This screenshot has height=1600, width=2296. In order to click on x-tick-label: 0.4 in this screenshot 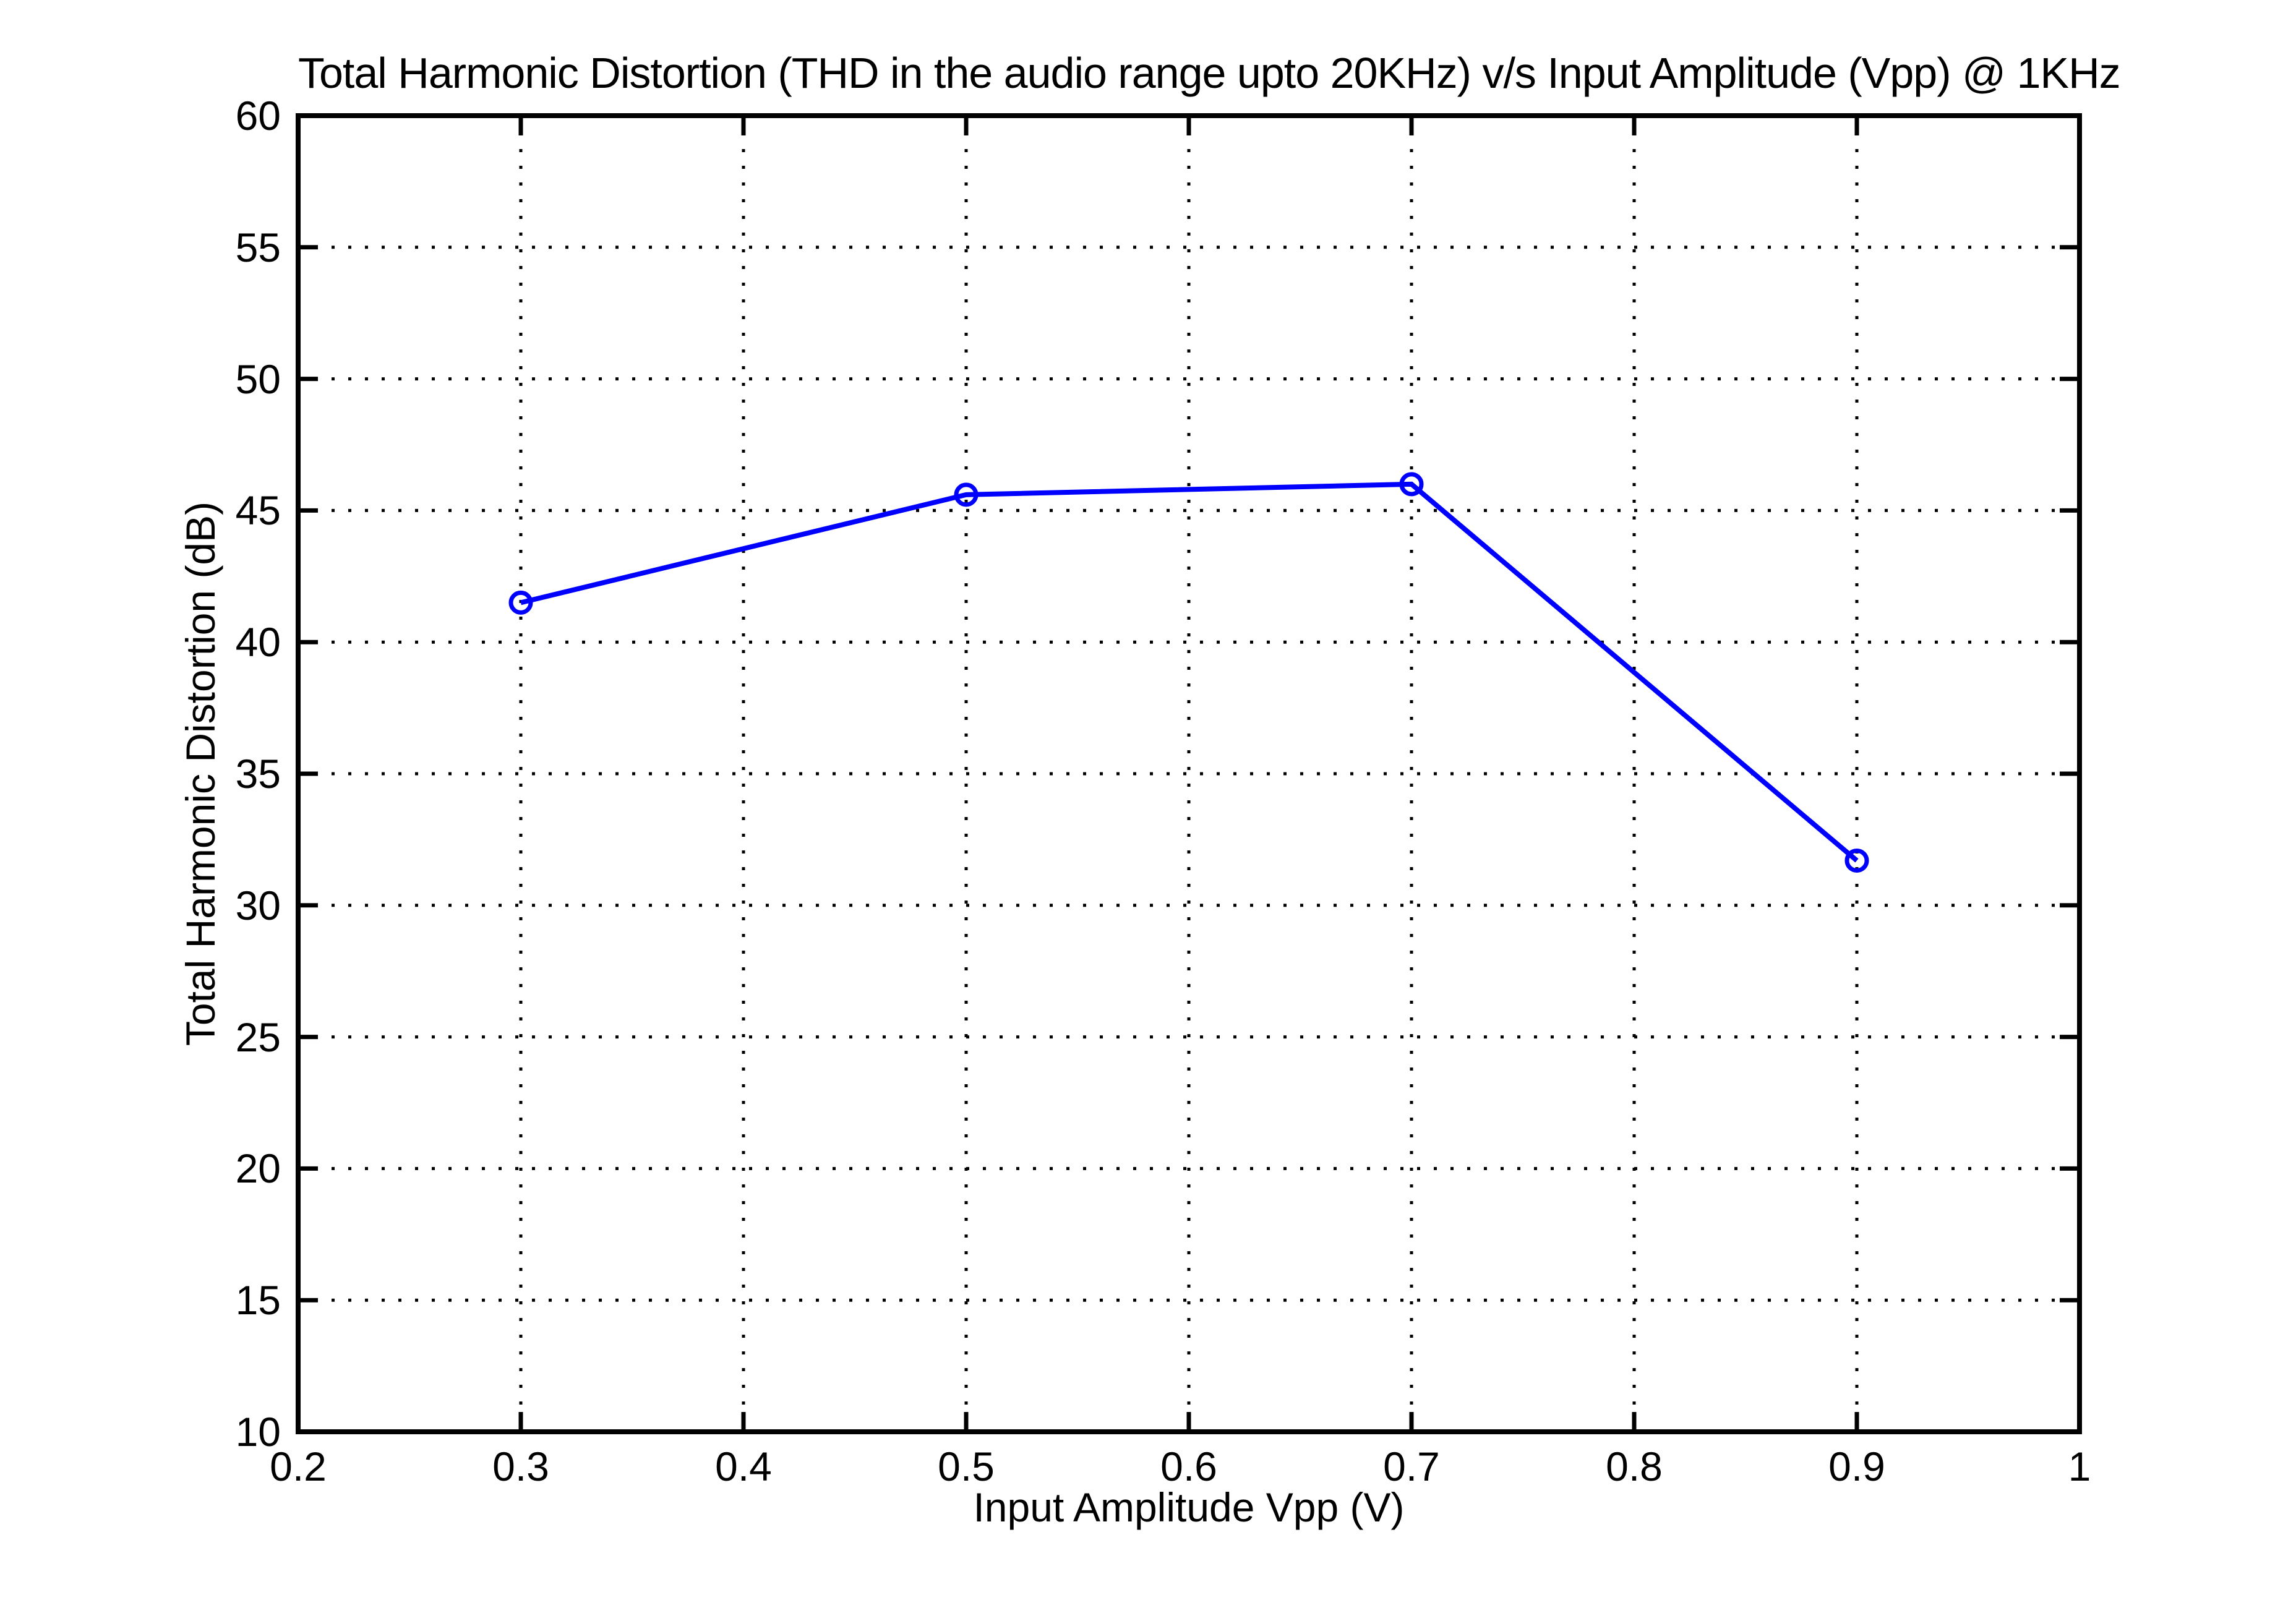, I will do `click(743, 1466)`.